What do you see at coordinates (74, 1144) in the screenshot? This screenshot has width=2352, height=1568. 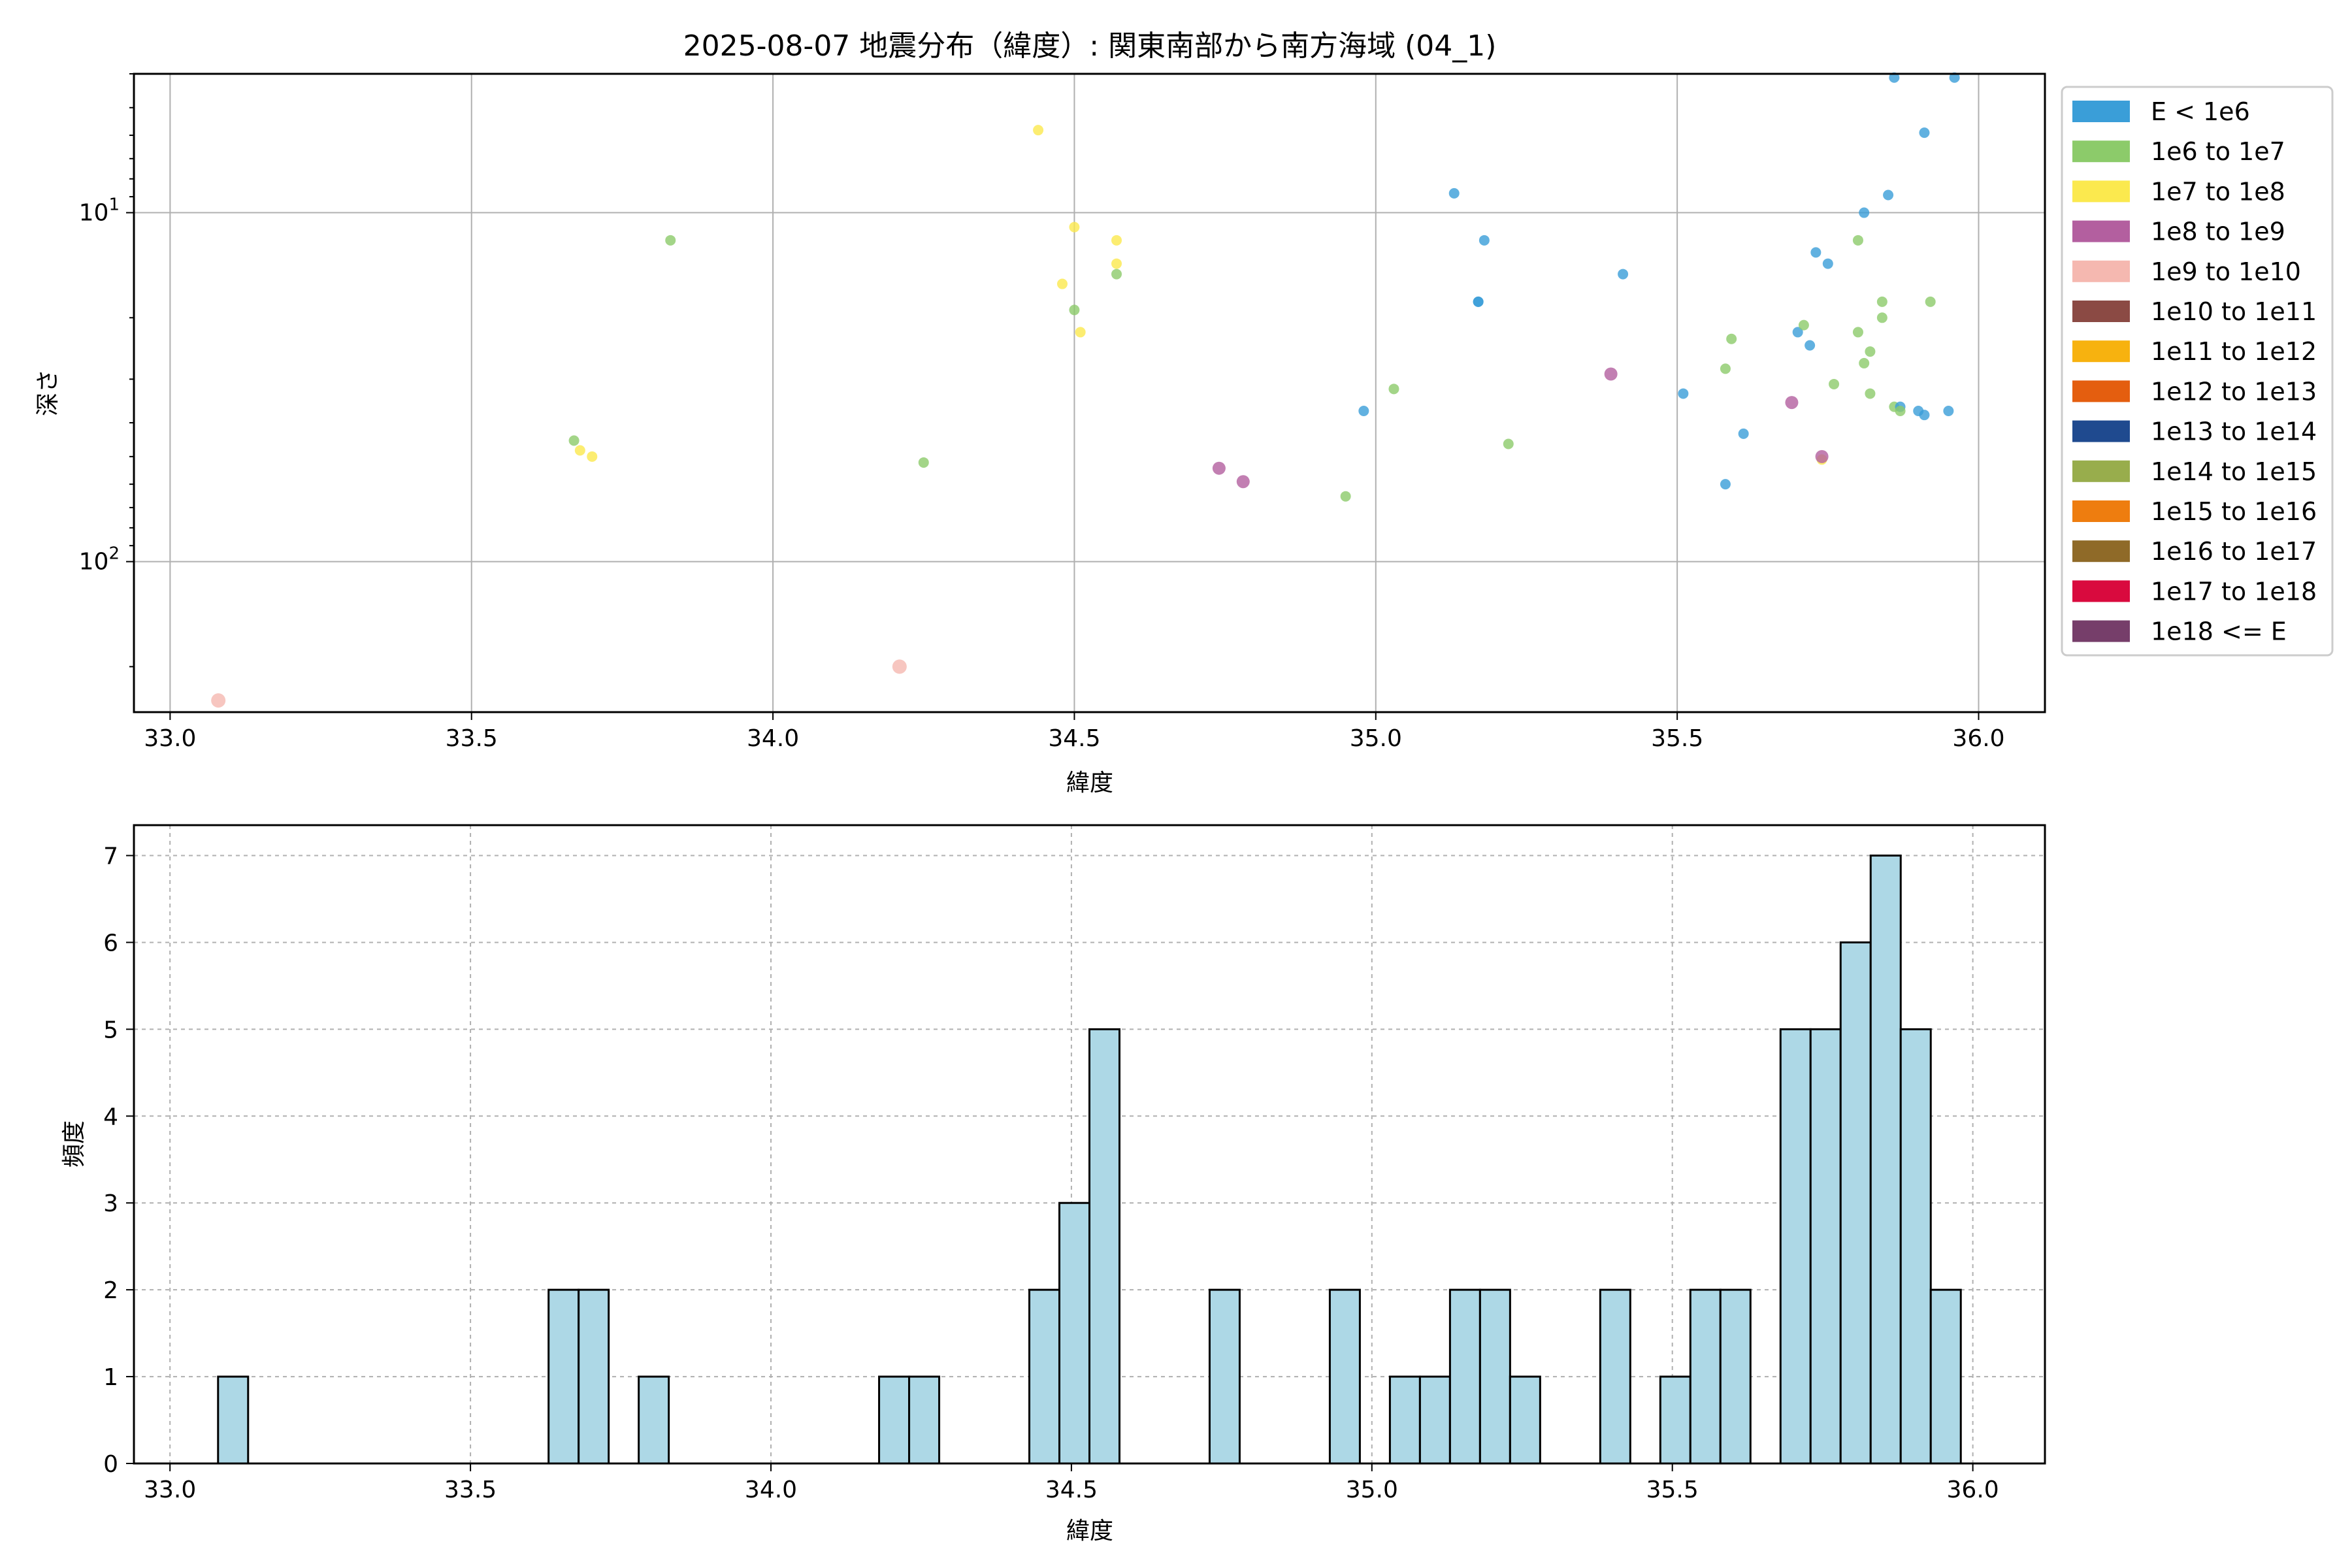 I see `histogram-y-axis-label: 頻度` at bounding box center [74, 1144].